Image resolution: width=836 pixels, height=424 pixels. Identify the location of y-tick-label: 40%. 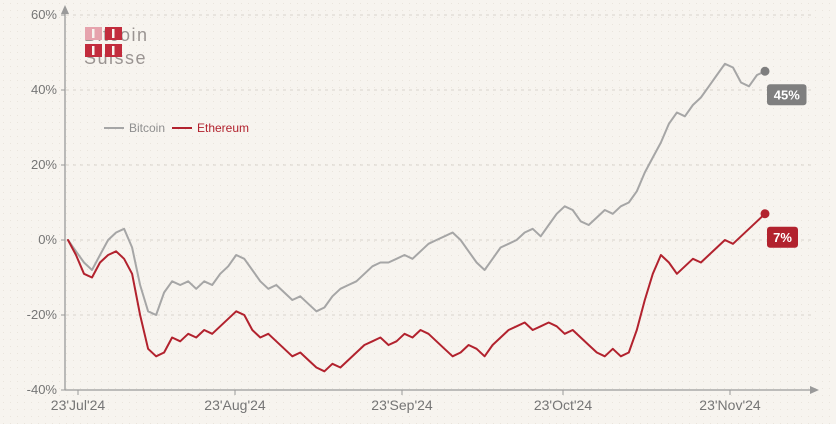
(44, 89).